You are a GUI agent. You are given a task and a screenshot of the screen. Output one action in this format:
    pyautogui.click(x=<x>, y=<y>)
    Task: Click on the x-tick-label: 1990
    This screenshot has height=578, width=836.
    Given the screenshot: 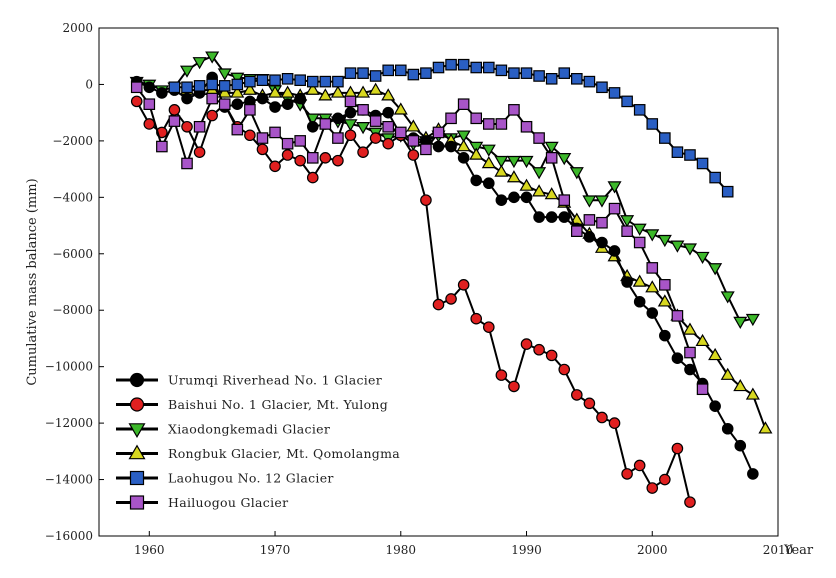 What is the action you would take?
    pyautogui.click(x=526, y=550)
    